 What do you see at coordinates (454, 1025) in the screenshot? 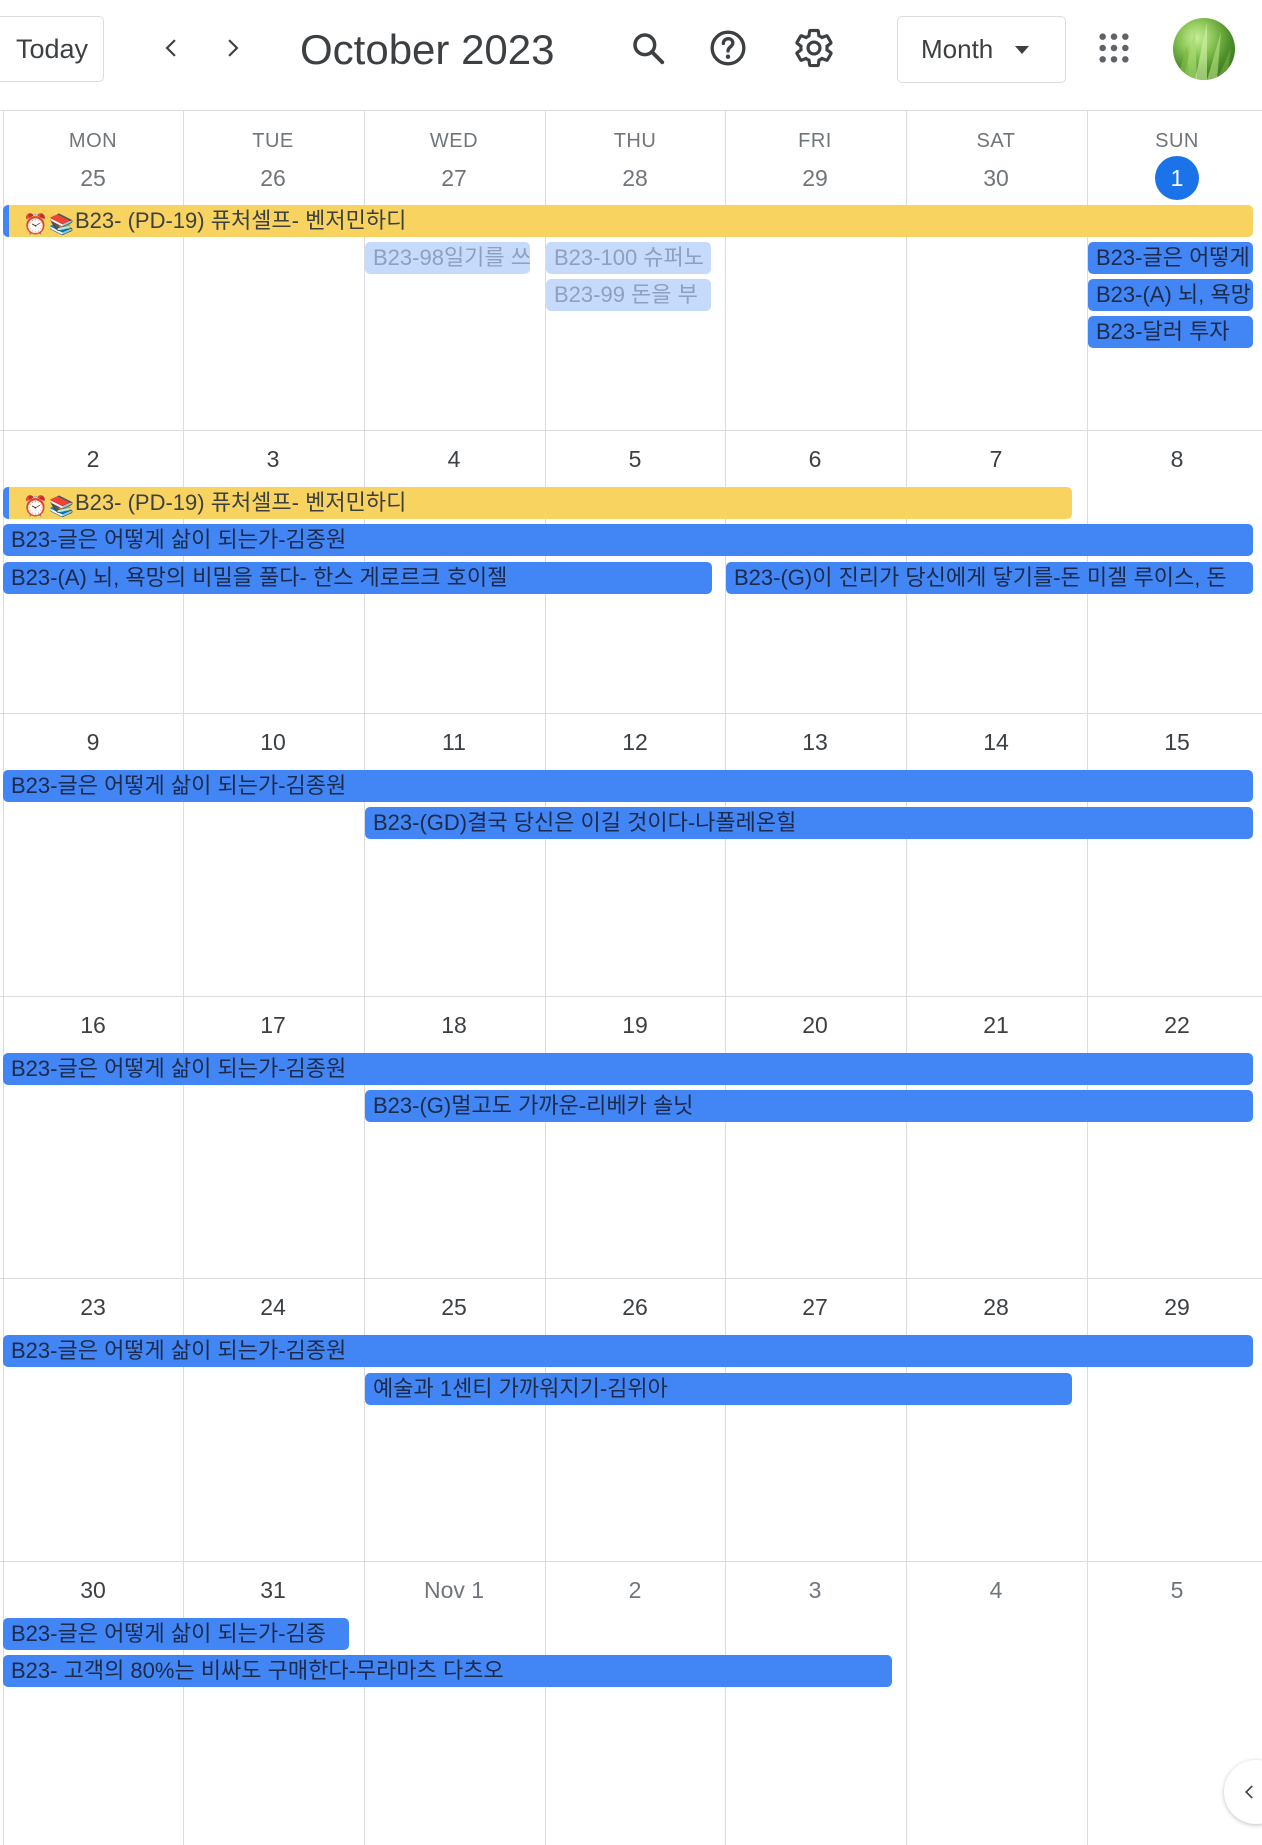
I see `day-number: 18` at bounding box center [454, 1025].